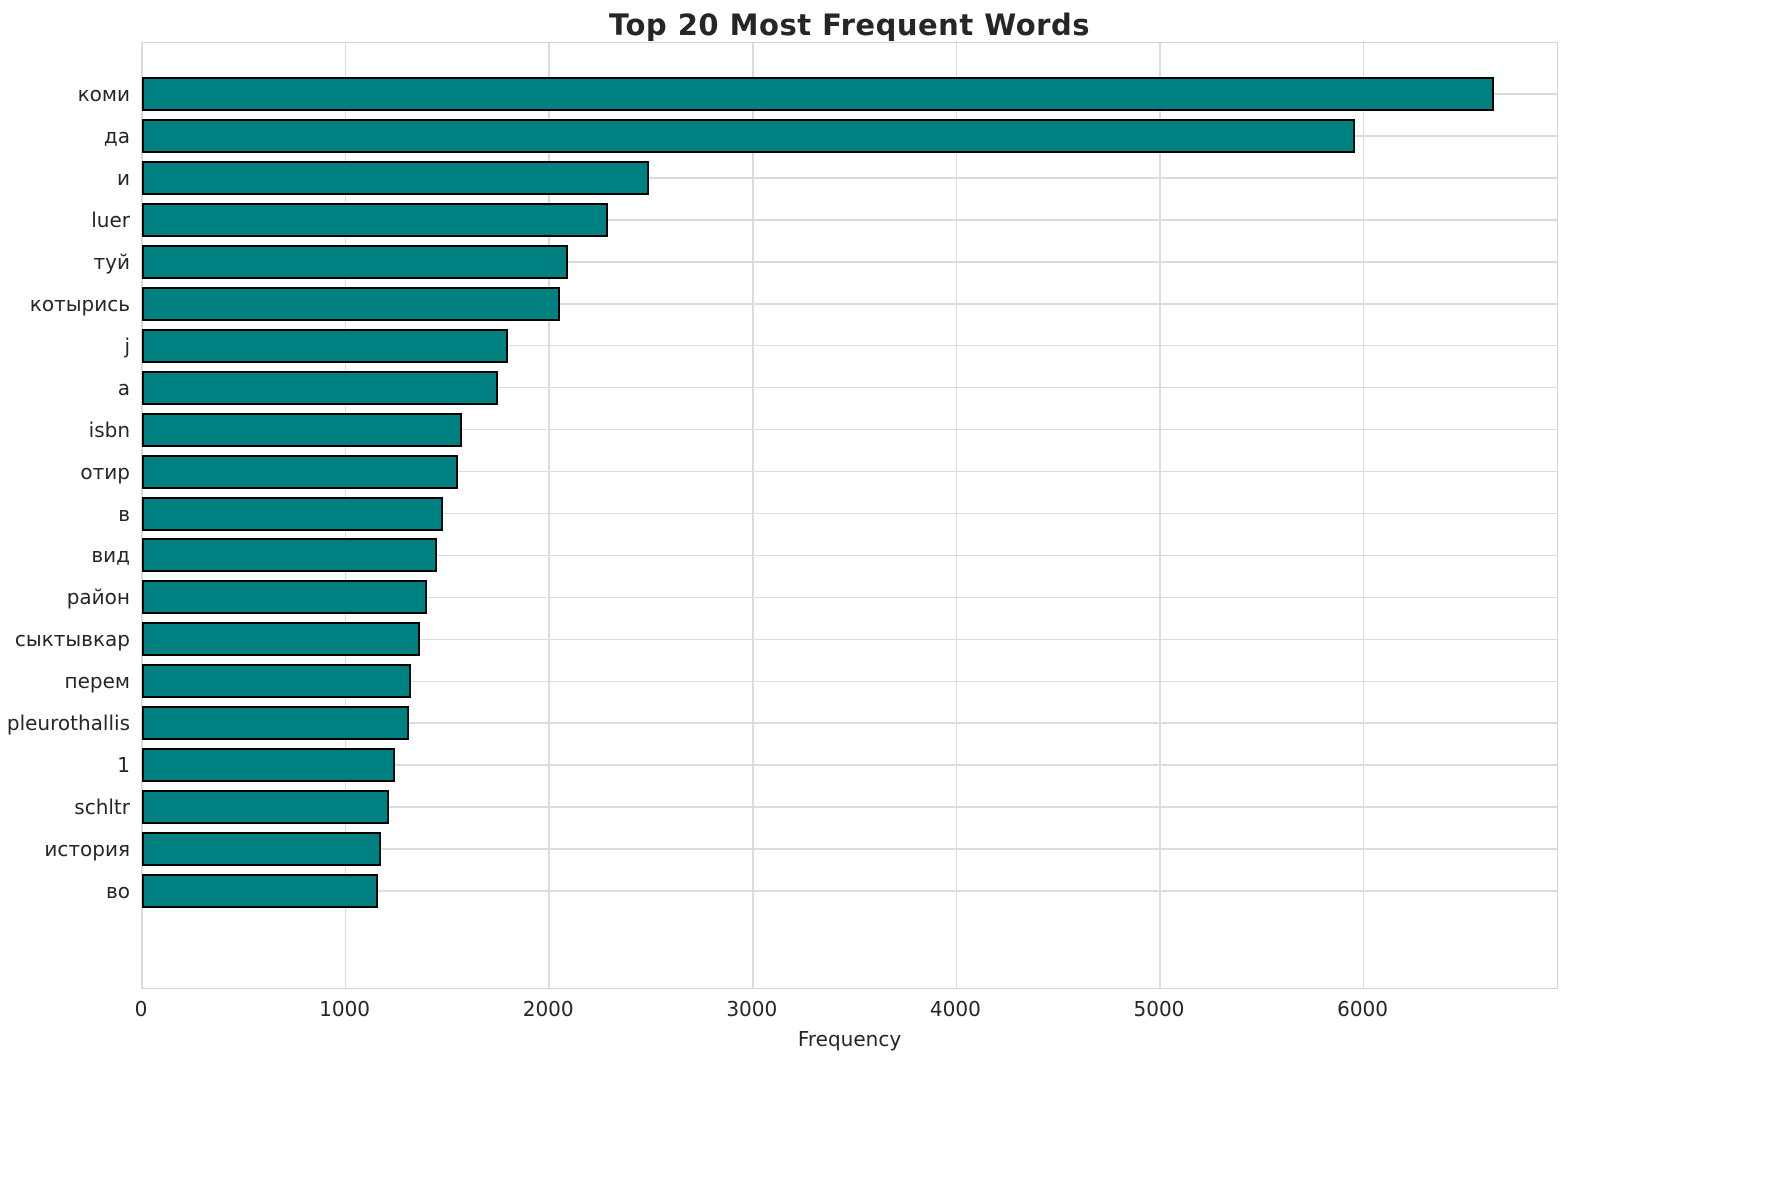 Image resolution: width=1785 pixels, height=1185 pixels. I want to click on y-axis-label: schltr, so click(102, 807).